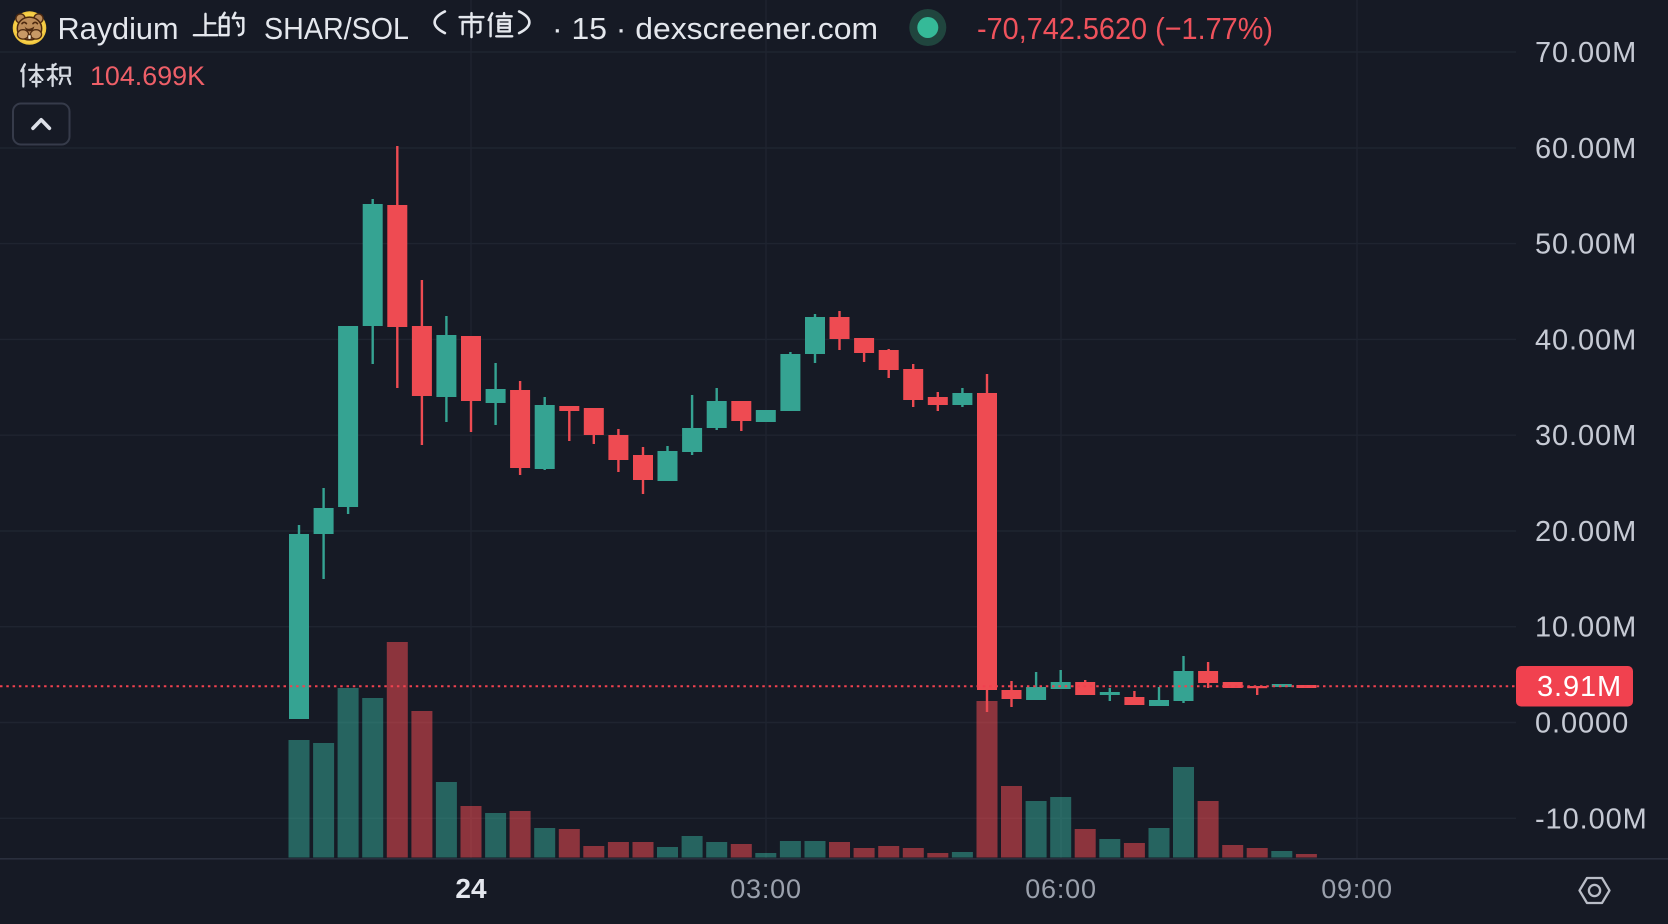 This screenshot has height=924, width=1668. I want to click on svg-text: 10.00M, so click(1586, 628).